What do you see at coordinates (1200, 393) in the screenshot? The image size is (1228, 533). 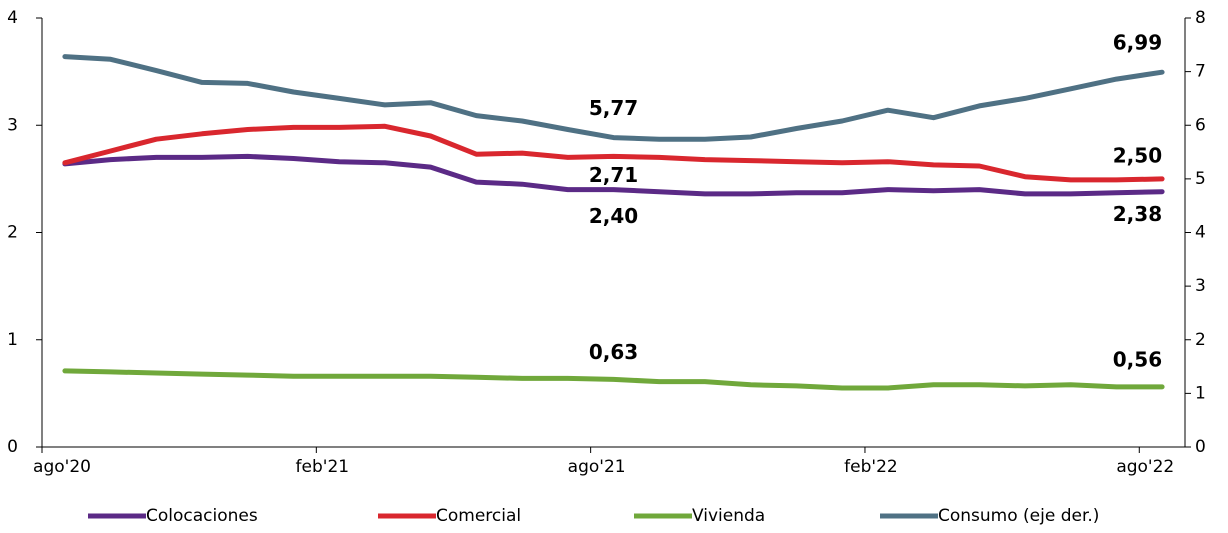 I see `y2-tick-label: 1` at bounding box center [1200, 393].